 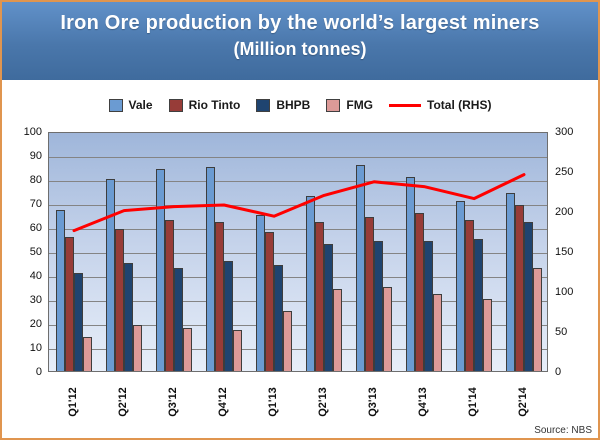 I want to click on x-axis-tick-label: Q2'14, so click(x=523, y=402).